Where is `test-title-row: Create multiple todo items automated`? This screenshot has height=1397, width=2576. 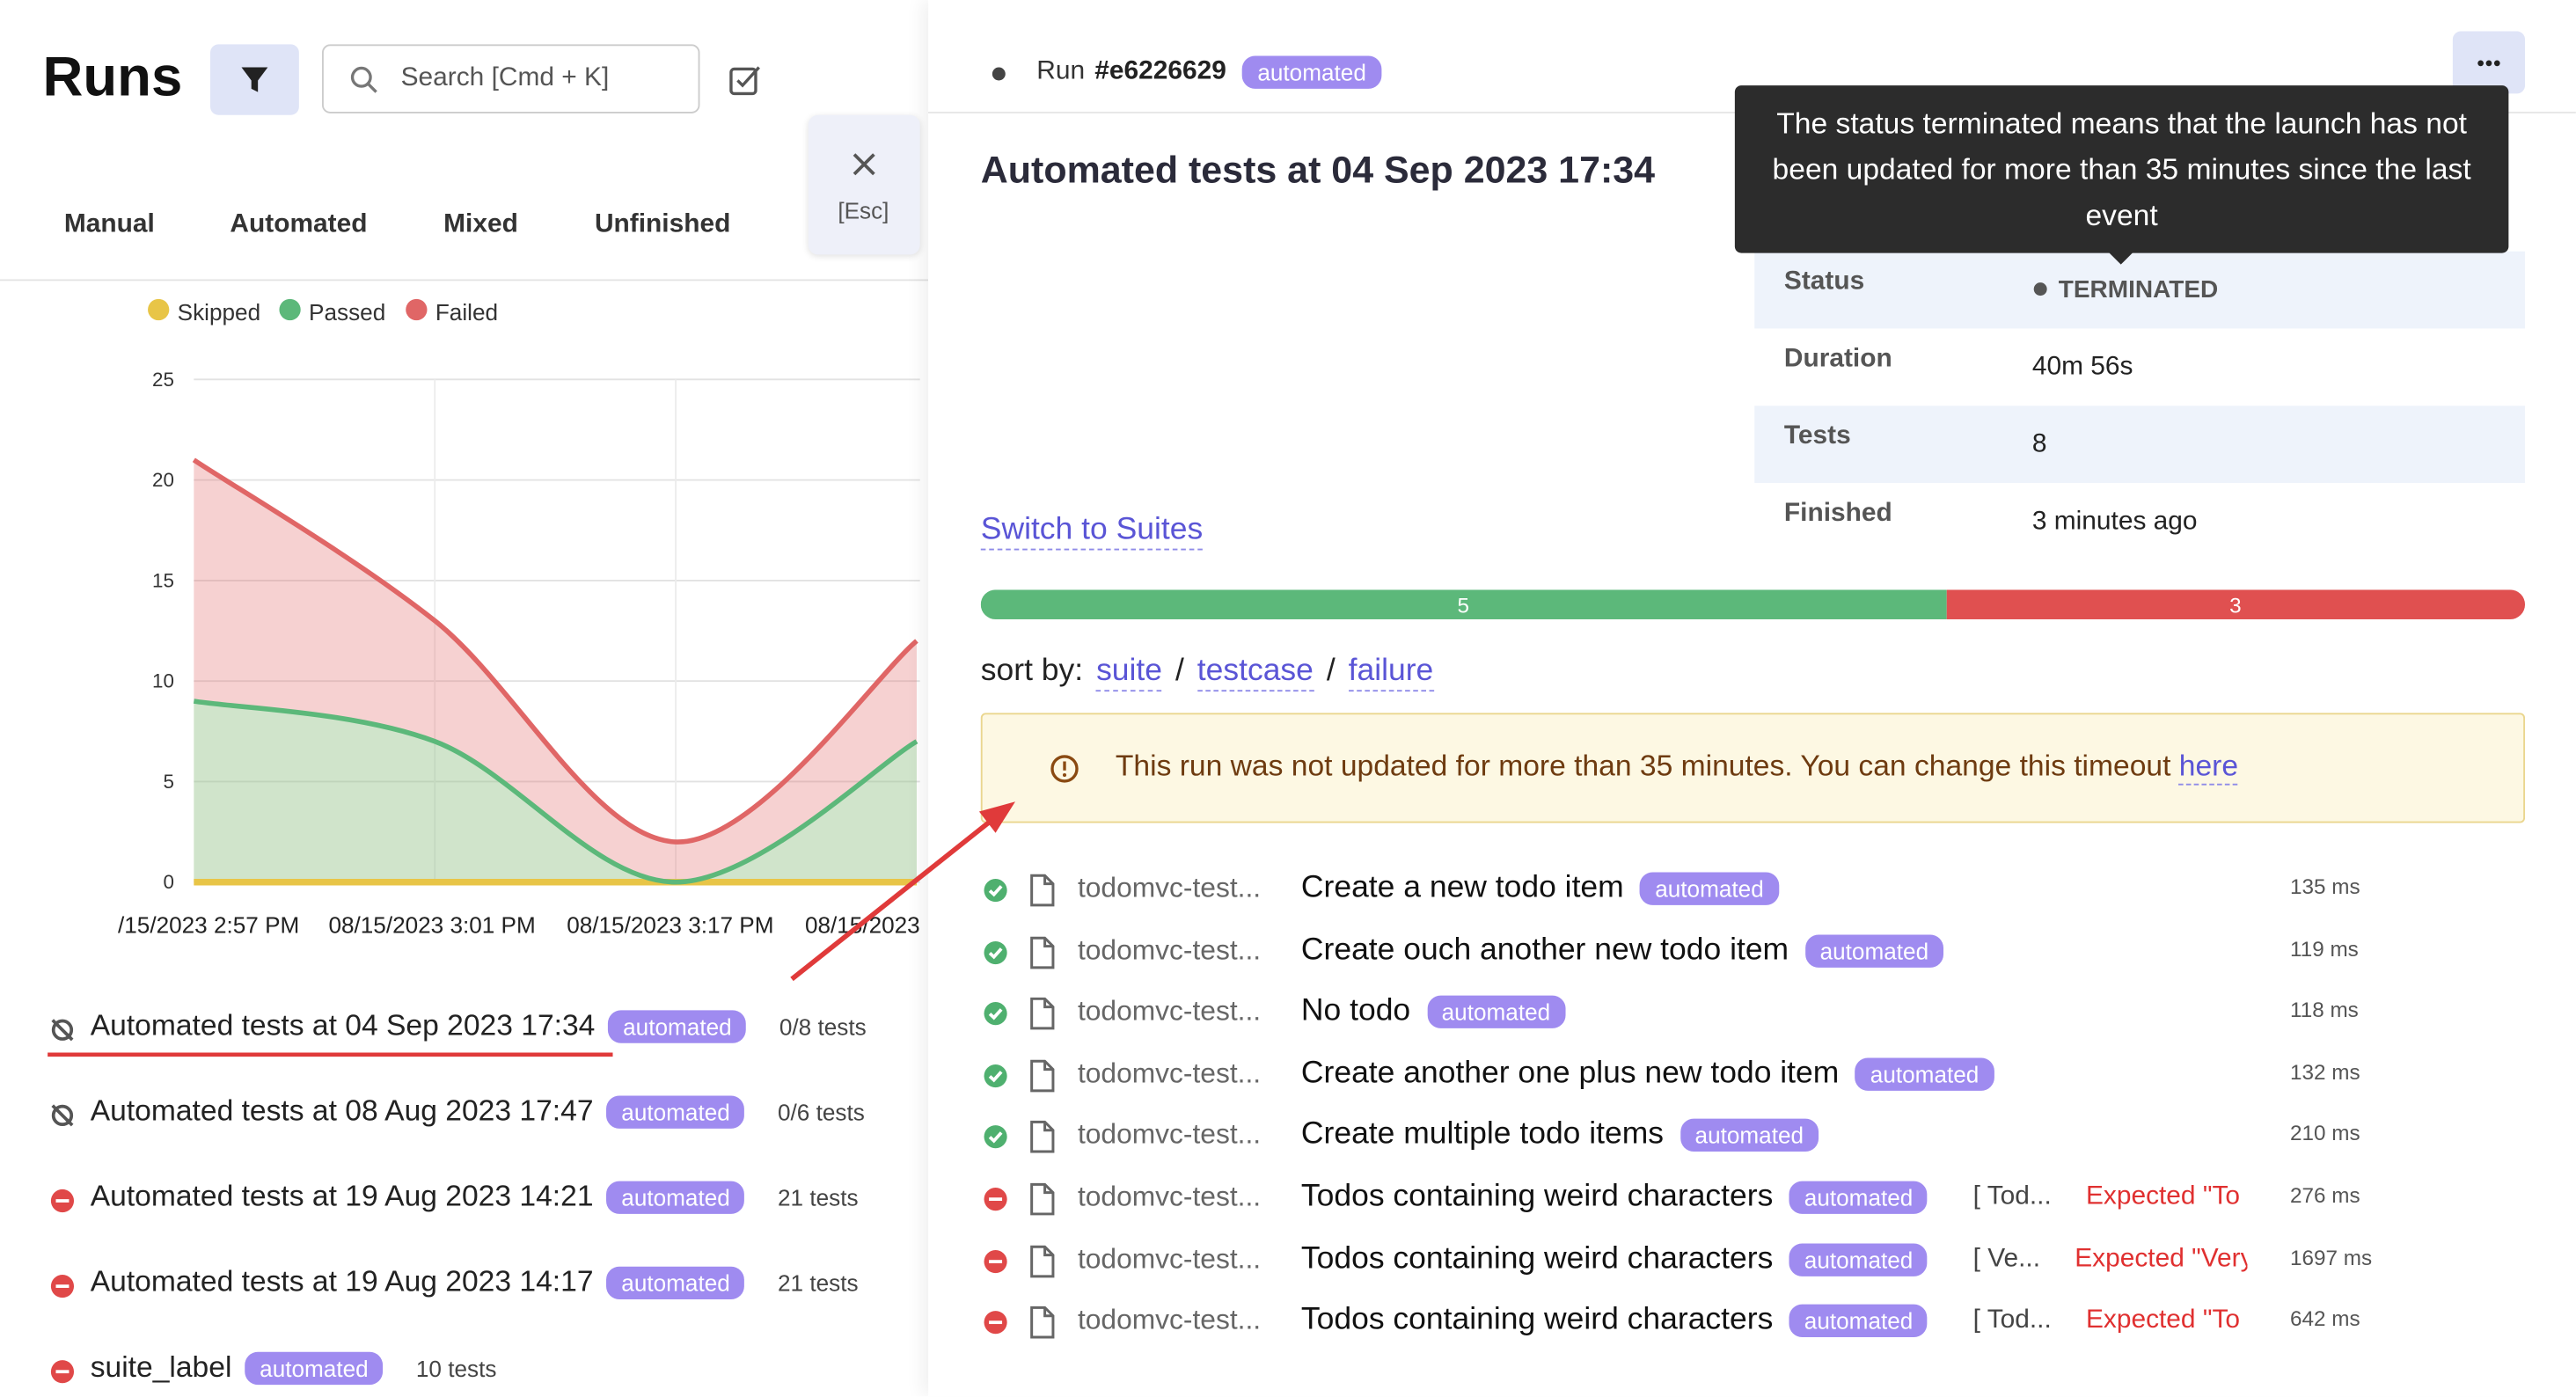 test-title-row: Create multiple todo items automated is located at coordinates (1560, 1135).